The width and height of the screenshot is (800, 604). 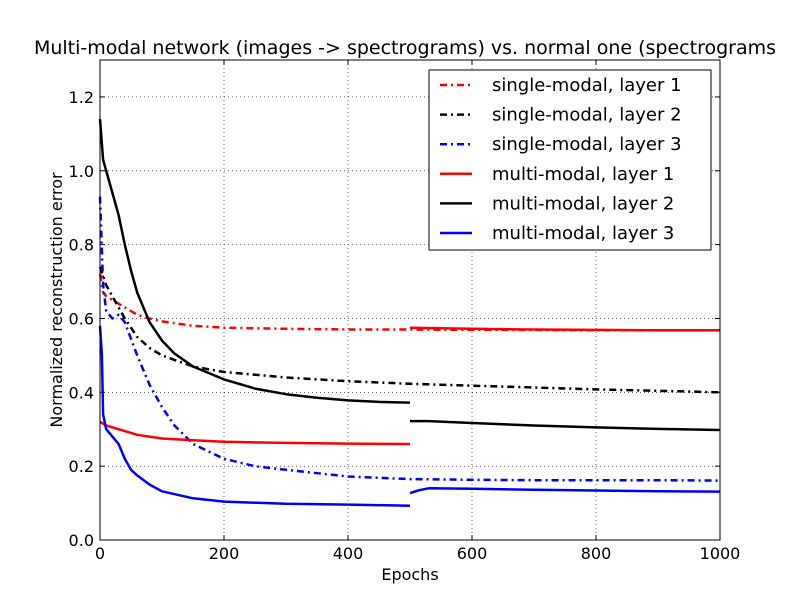 I want to click on x-axis-label: Epochs, so click(x=409, y=574).